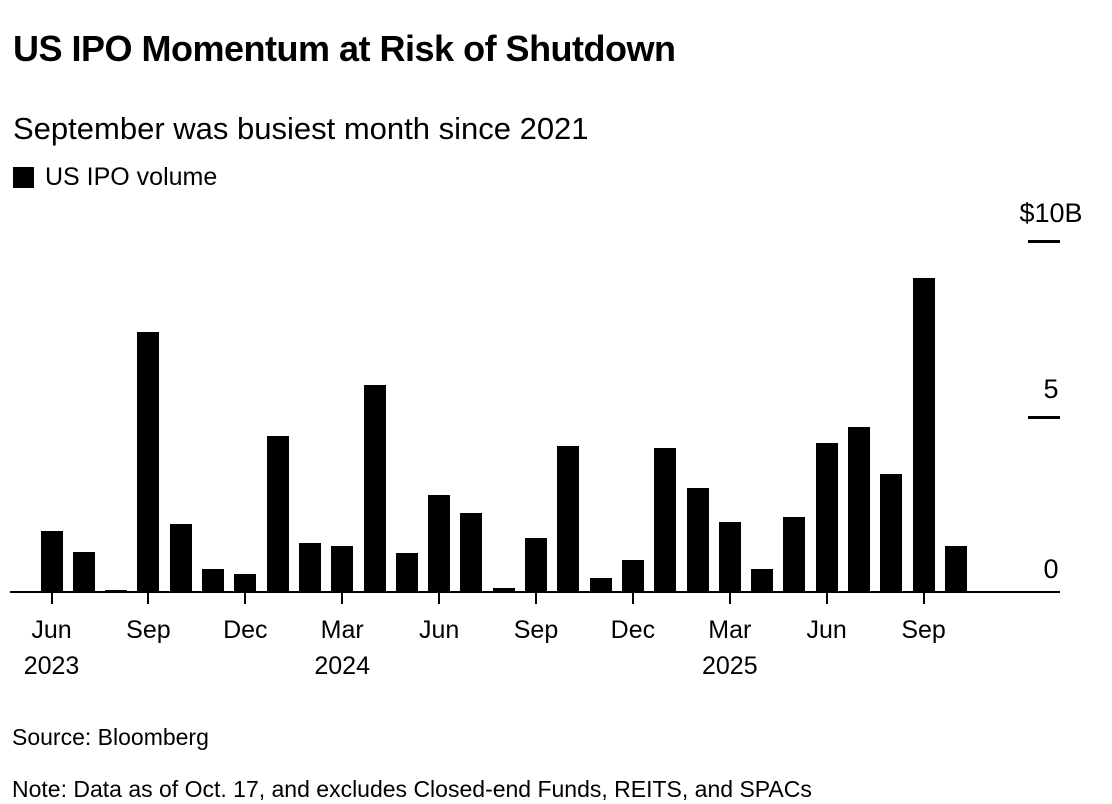 Image resolution: width=1112 pixels, height=804 pixels. I want to click on x-tick-year: 2023, so click(51, 666).